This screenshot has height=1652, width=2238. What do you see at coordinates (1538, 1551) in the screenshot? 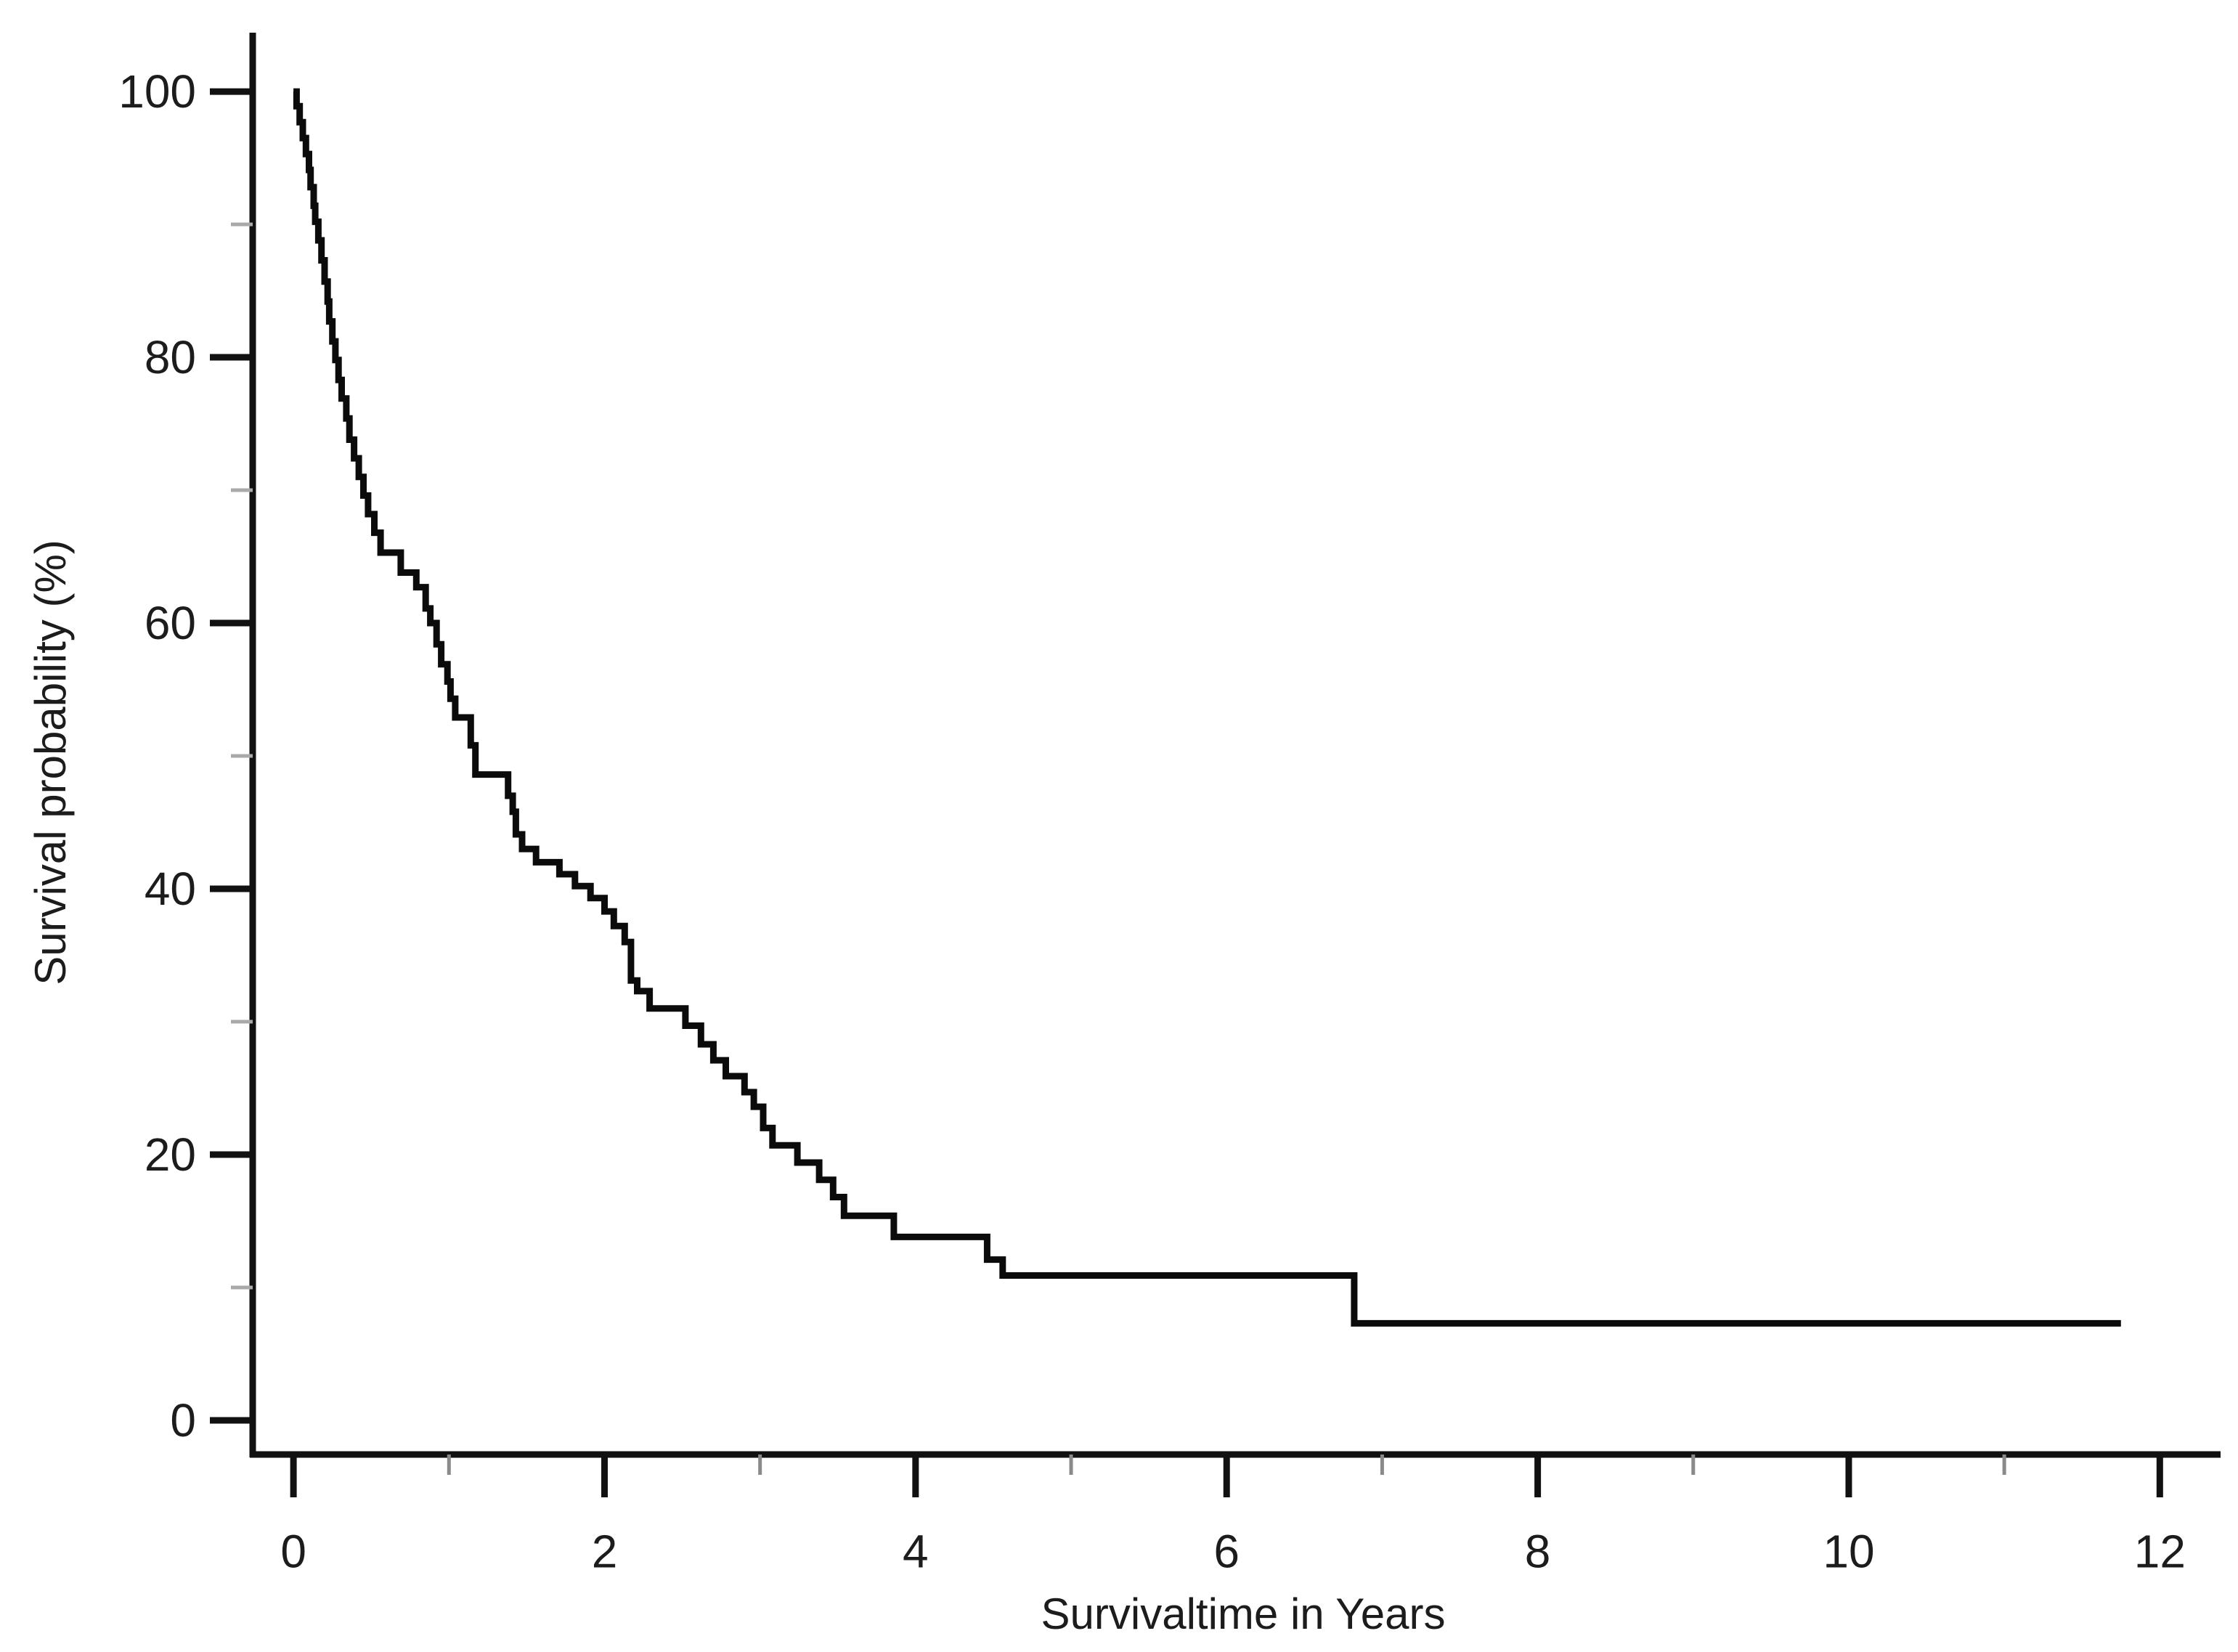
I see `x-tick-label-8: 8` at bounding box center [1538, 1551].